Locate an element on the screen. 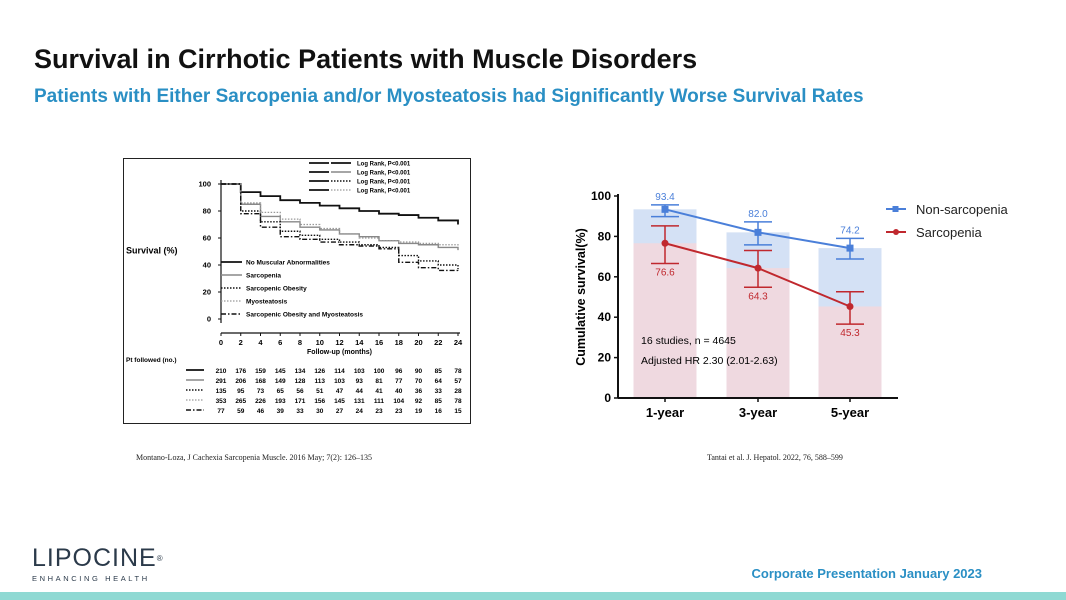 This screenshot has width=1066, height=600. km-at-risk-value: 291 is located at coordinates (221, 381).